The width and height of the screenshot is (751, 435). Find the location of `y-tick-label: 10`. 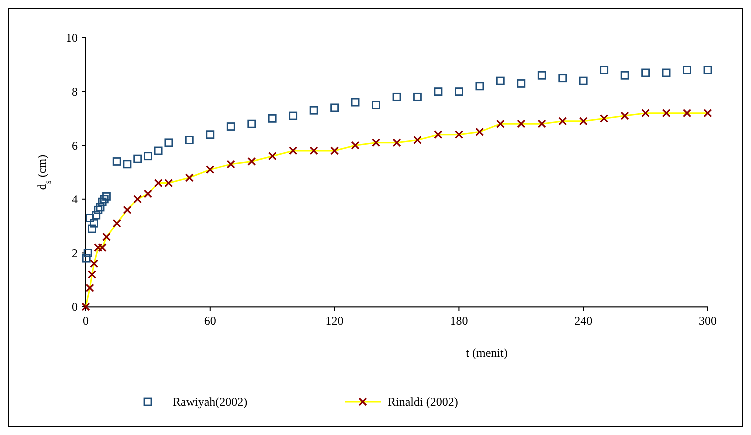

y-tick-label: 10 is located at coordinates (72, 38).